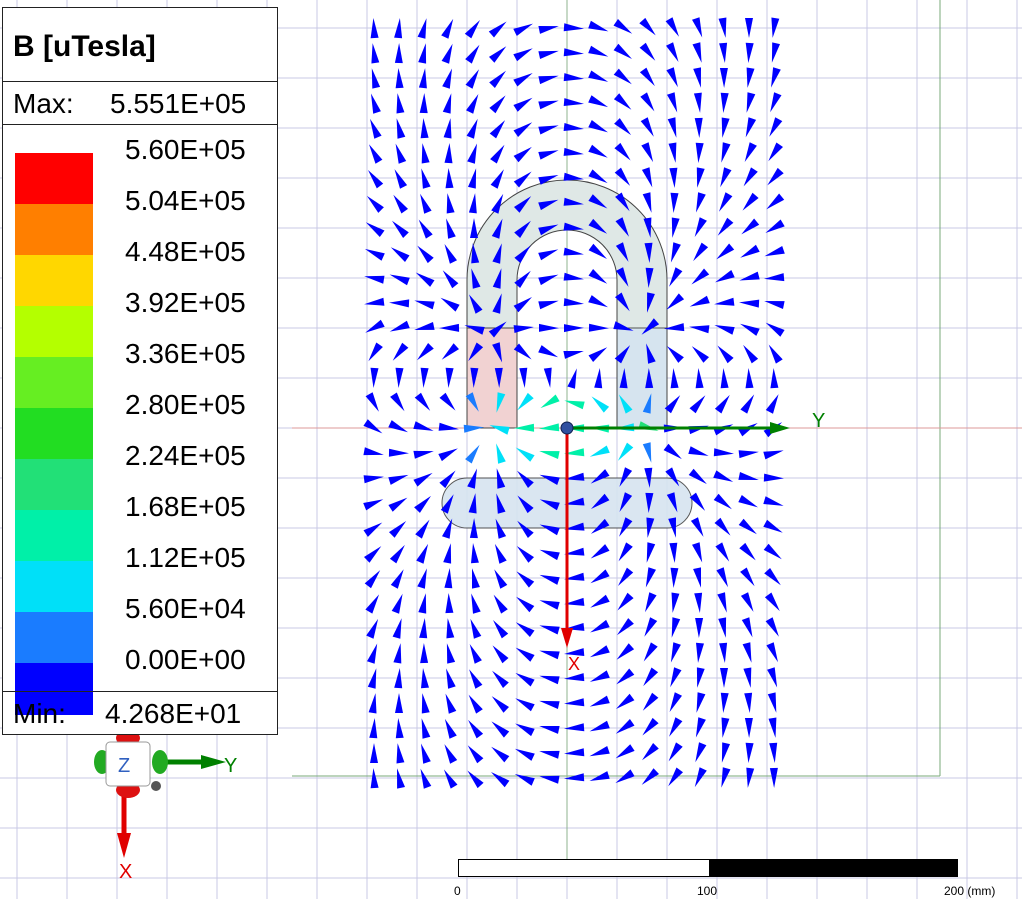 The height and width of the screenshot is (899, 1022). What do you see at coordinates (185, 149) in the screenshot?
I see `legend-tick-label: 5.60E+05` at bounding box center [185, 149].